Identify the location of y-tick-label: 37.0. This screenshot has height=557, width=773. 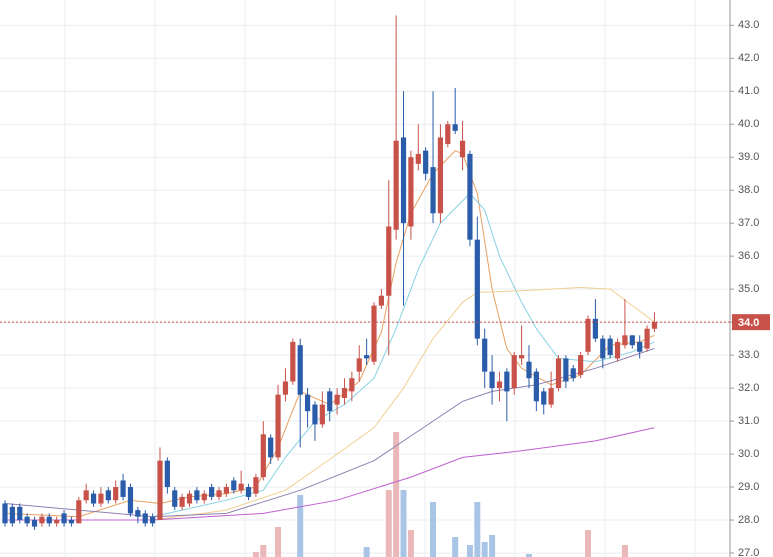
(748, 223).